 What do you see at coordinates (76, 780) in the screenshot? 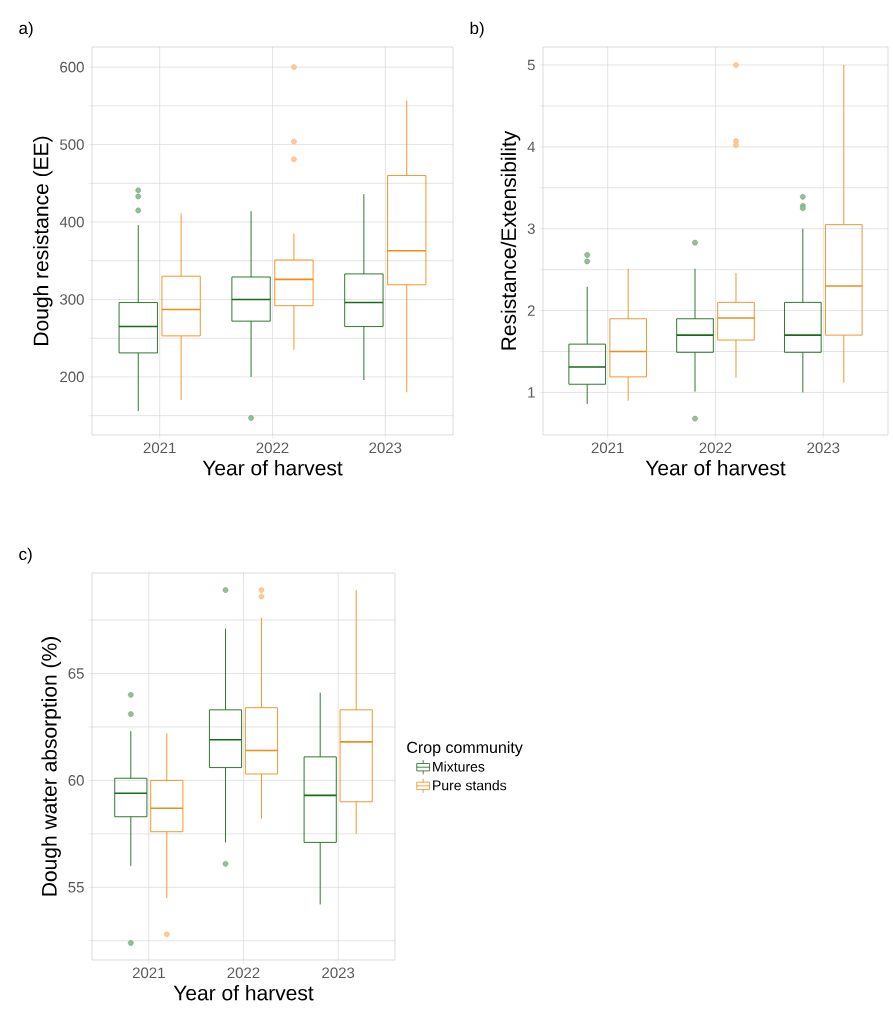
I see `y-tick-label: 60` at bounding box center [76, 780].